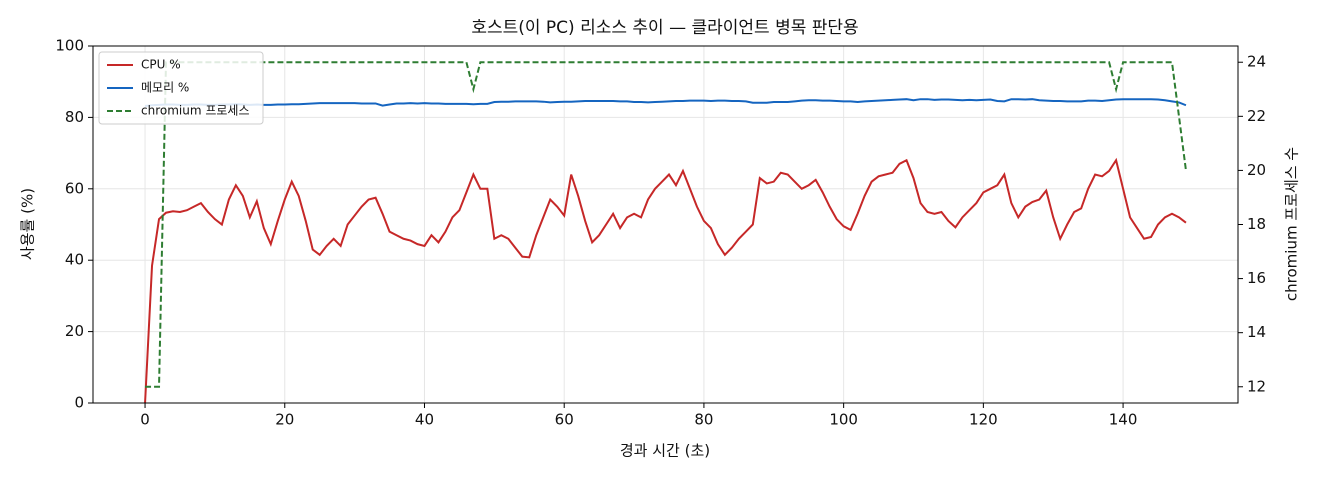 The image size is (1320, 480). I want to click on y2-axis-label: chromium 프로세스 수, so click(1292, 224).